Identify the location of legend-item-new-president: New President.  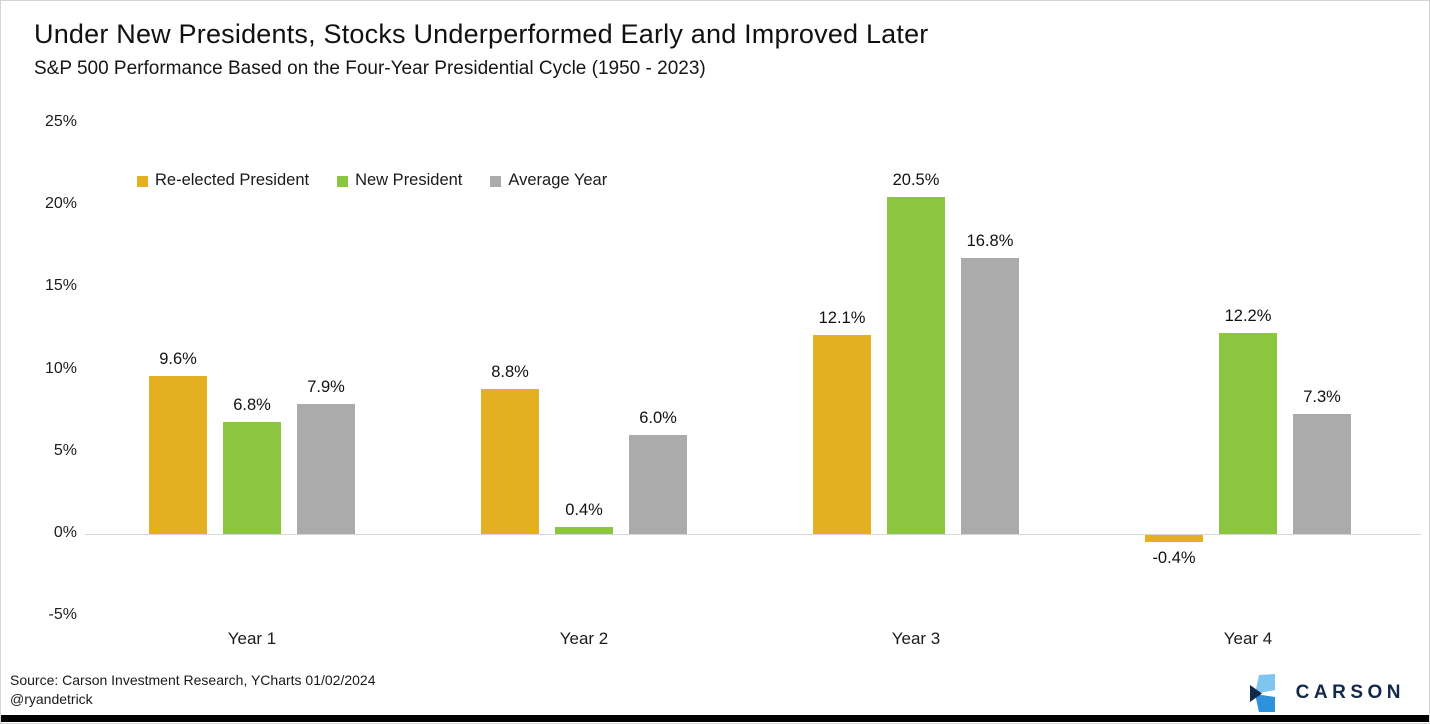
(399, 180).